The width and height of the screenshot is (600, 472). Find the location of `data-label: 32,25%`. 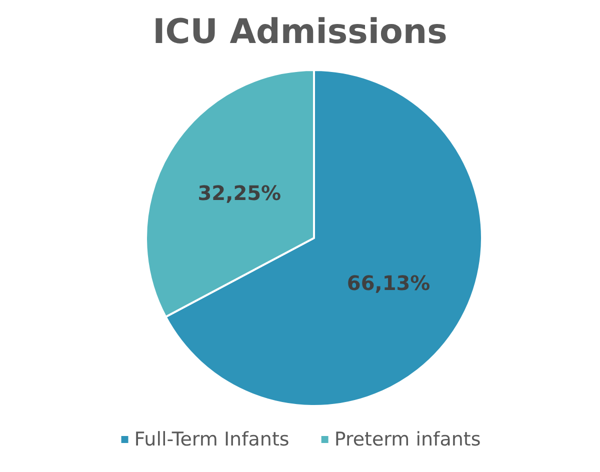

data-label: 32,25% is located at coordinates (240, 193).